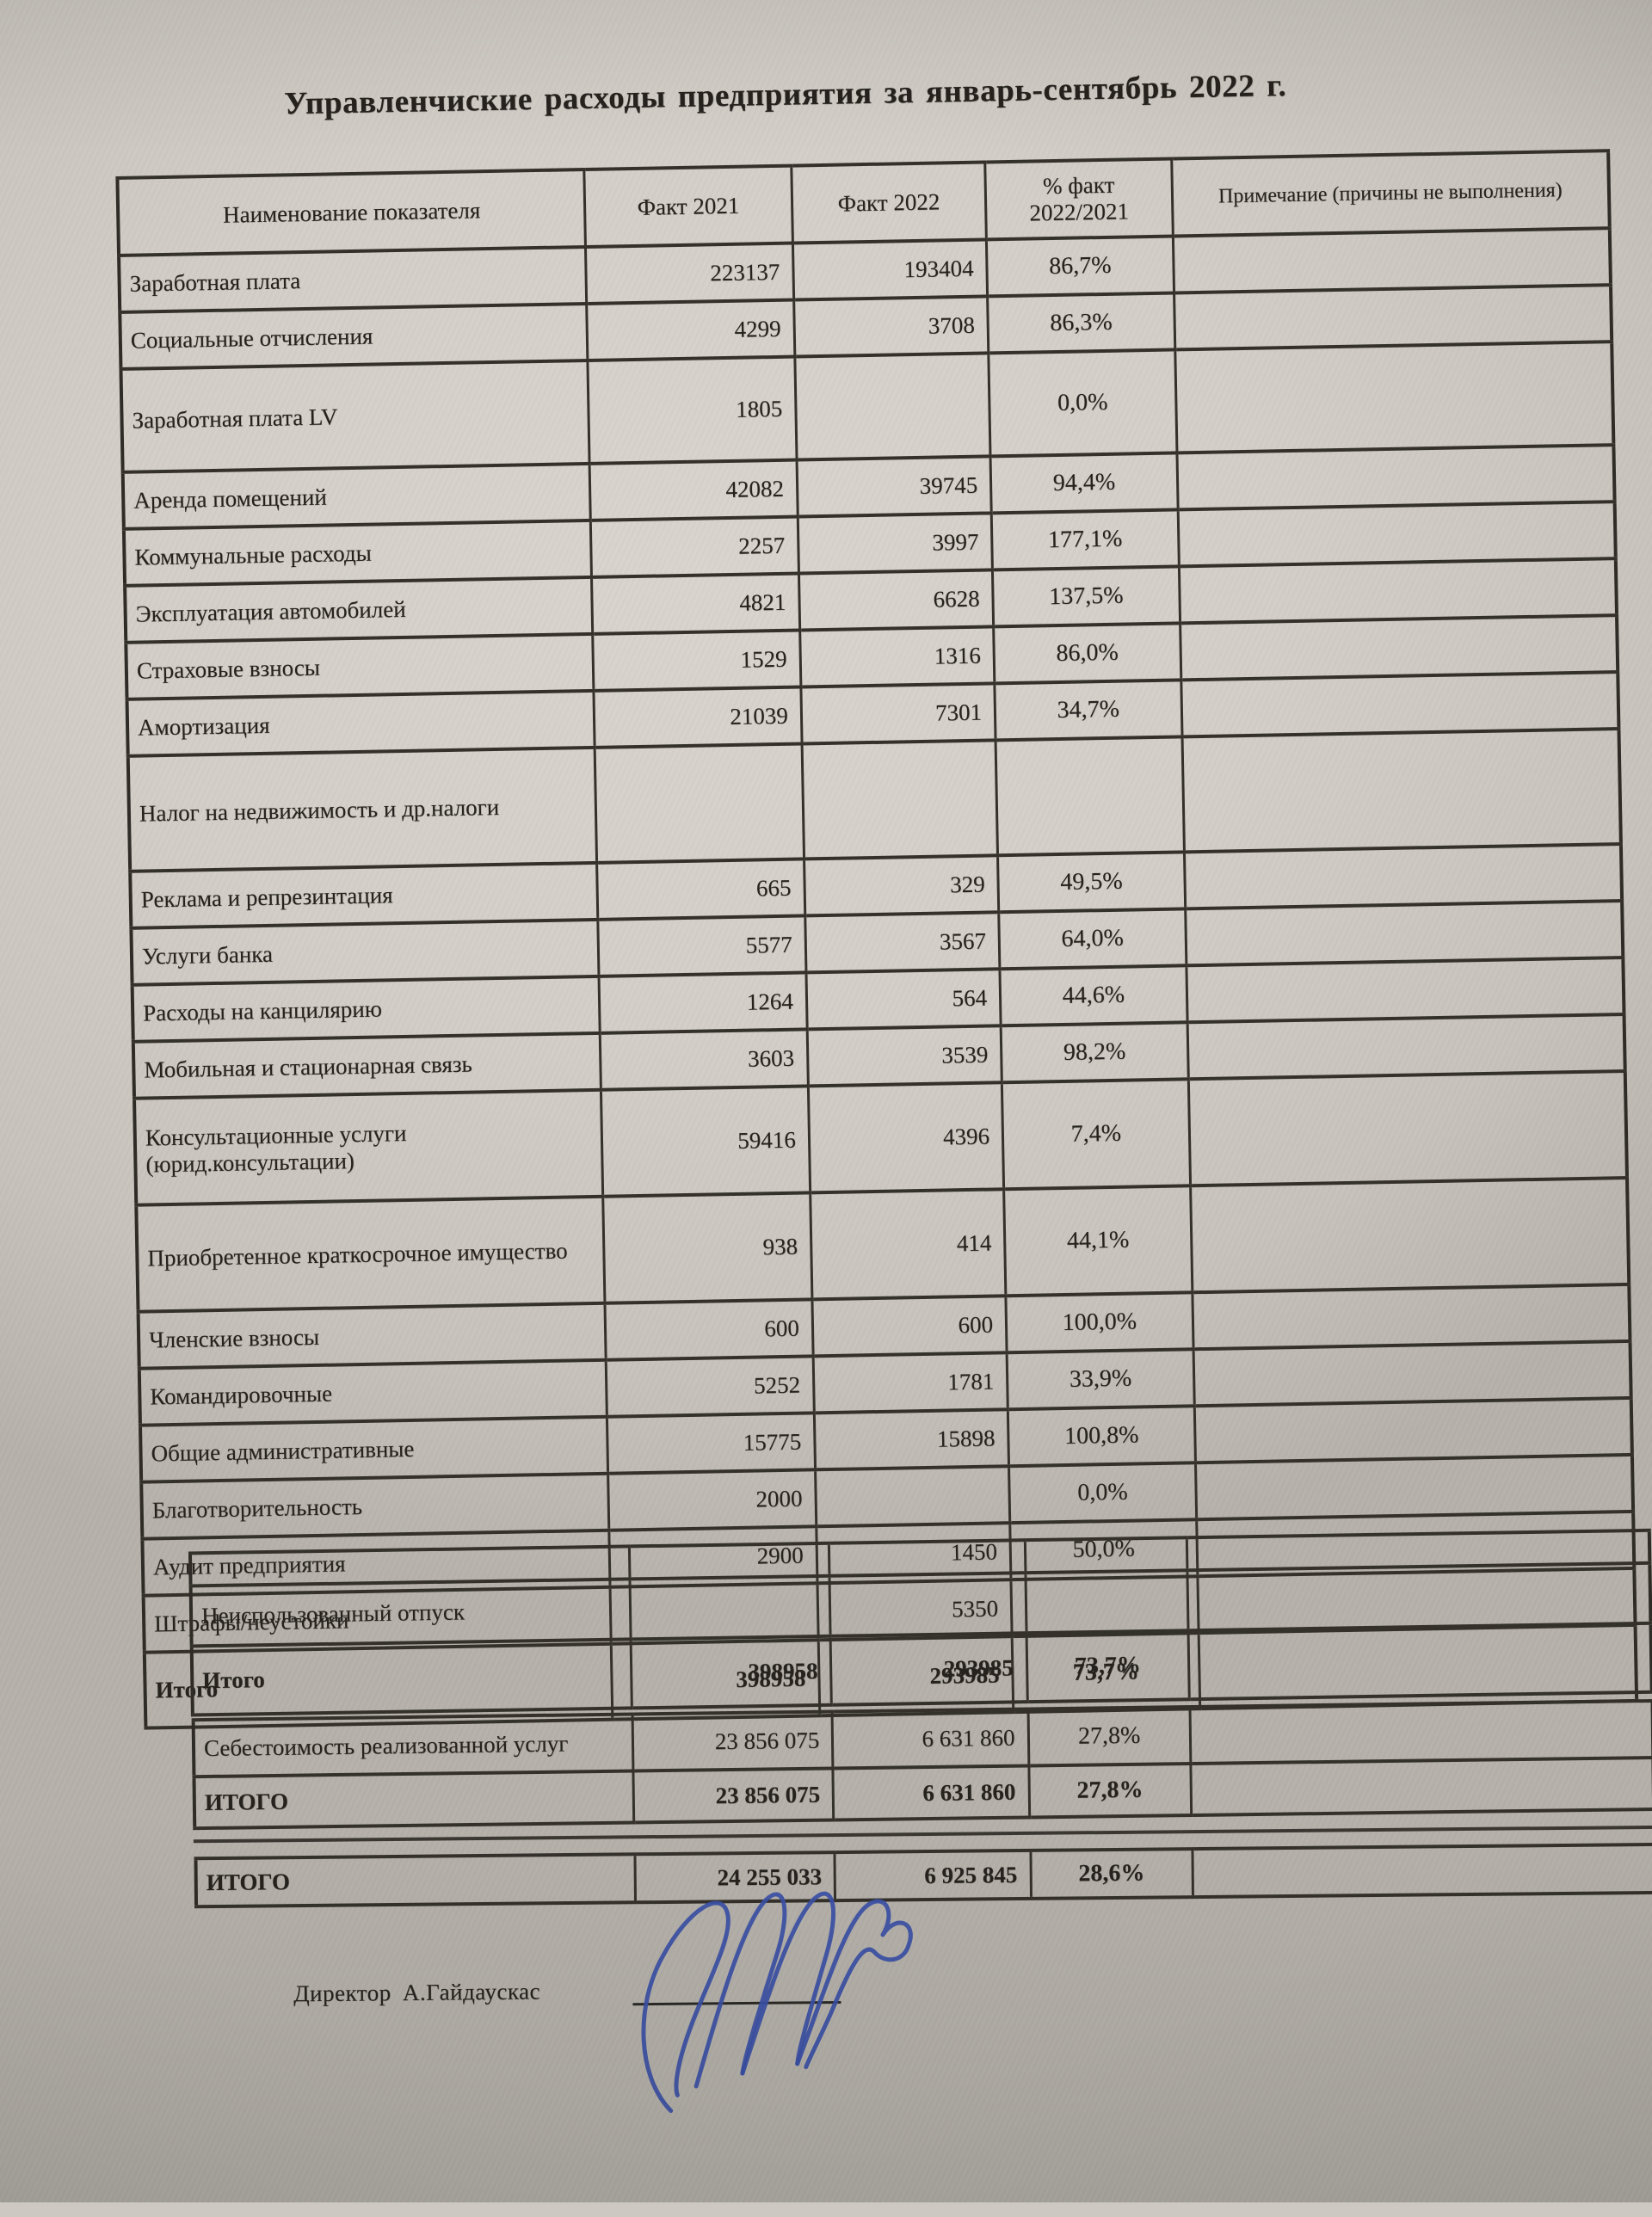 The image size is (1652, 2217). I want to click on cell-name: Итого, so click(411, 1677).